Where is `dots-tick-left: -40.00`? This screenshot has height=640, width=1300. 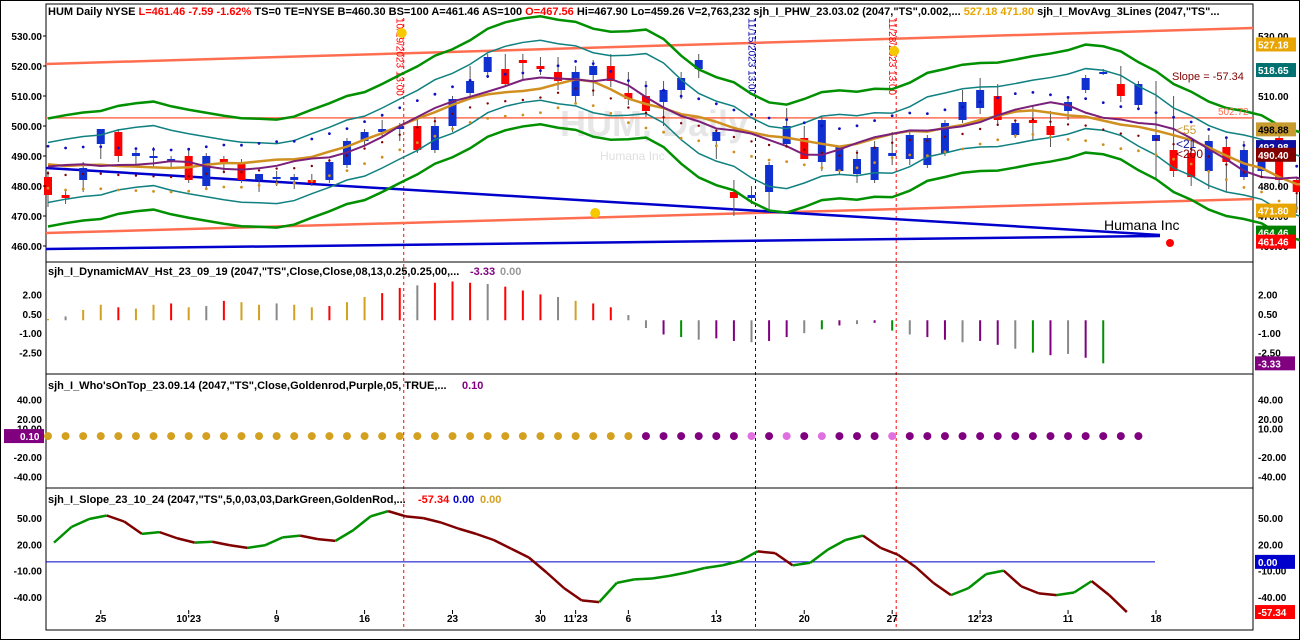 dots-tick-left: -40.00 is located at coordinates (28, 477).